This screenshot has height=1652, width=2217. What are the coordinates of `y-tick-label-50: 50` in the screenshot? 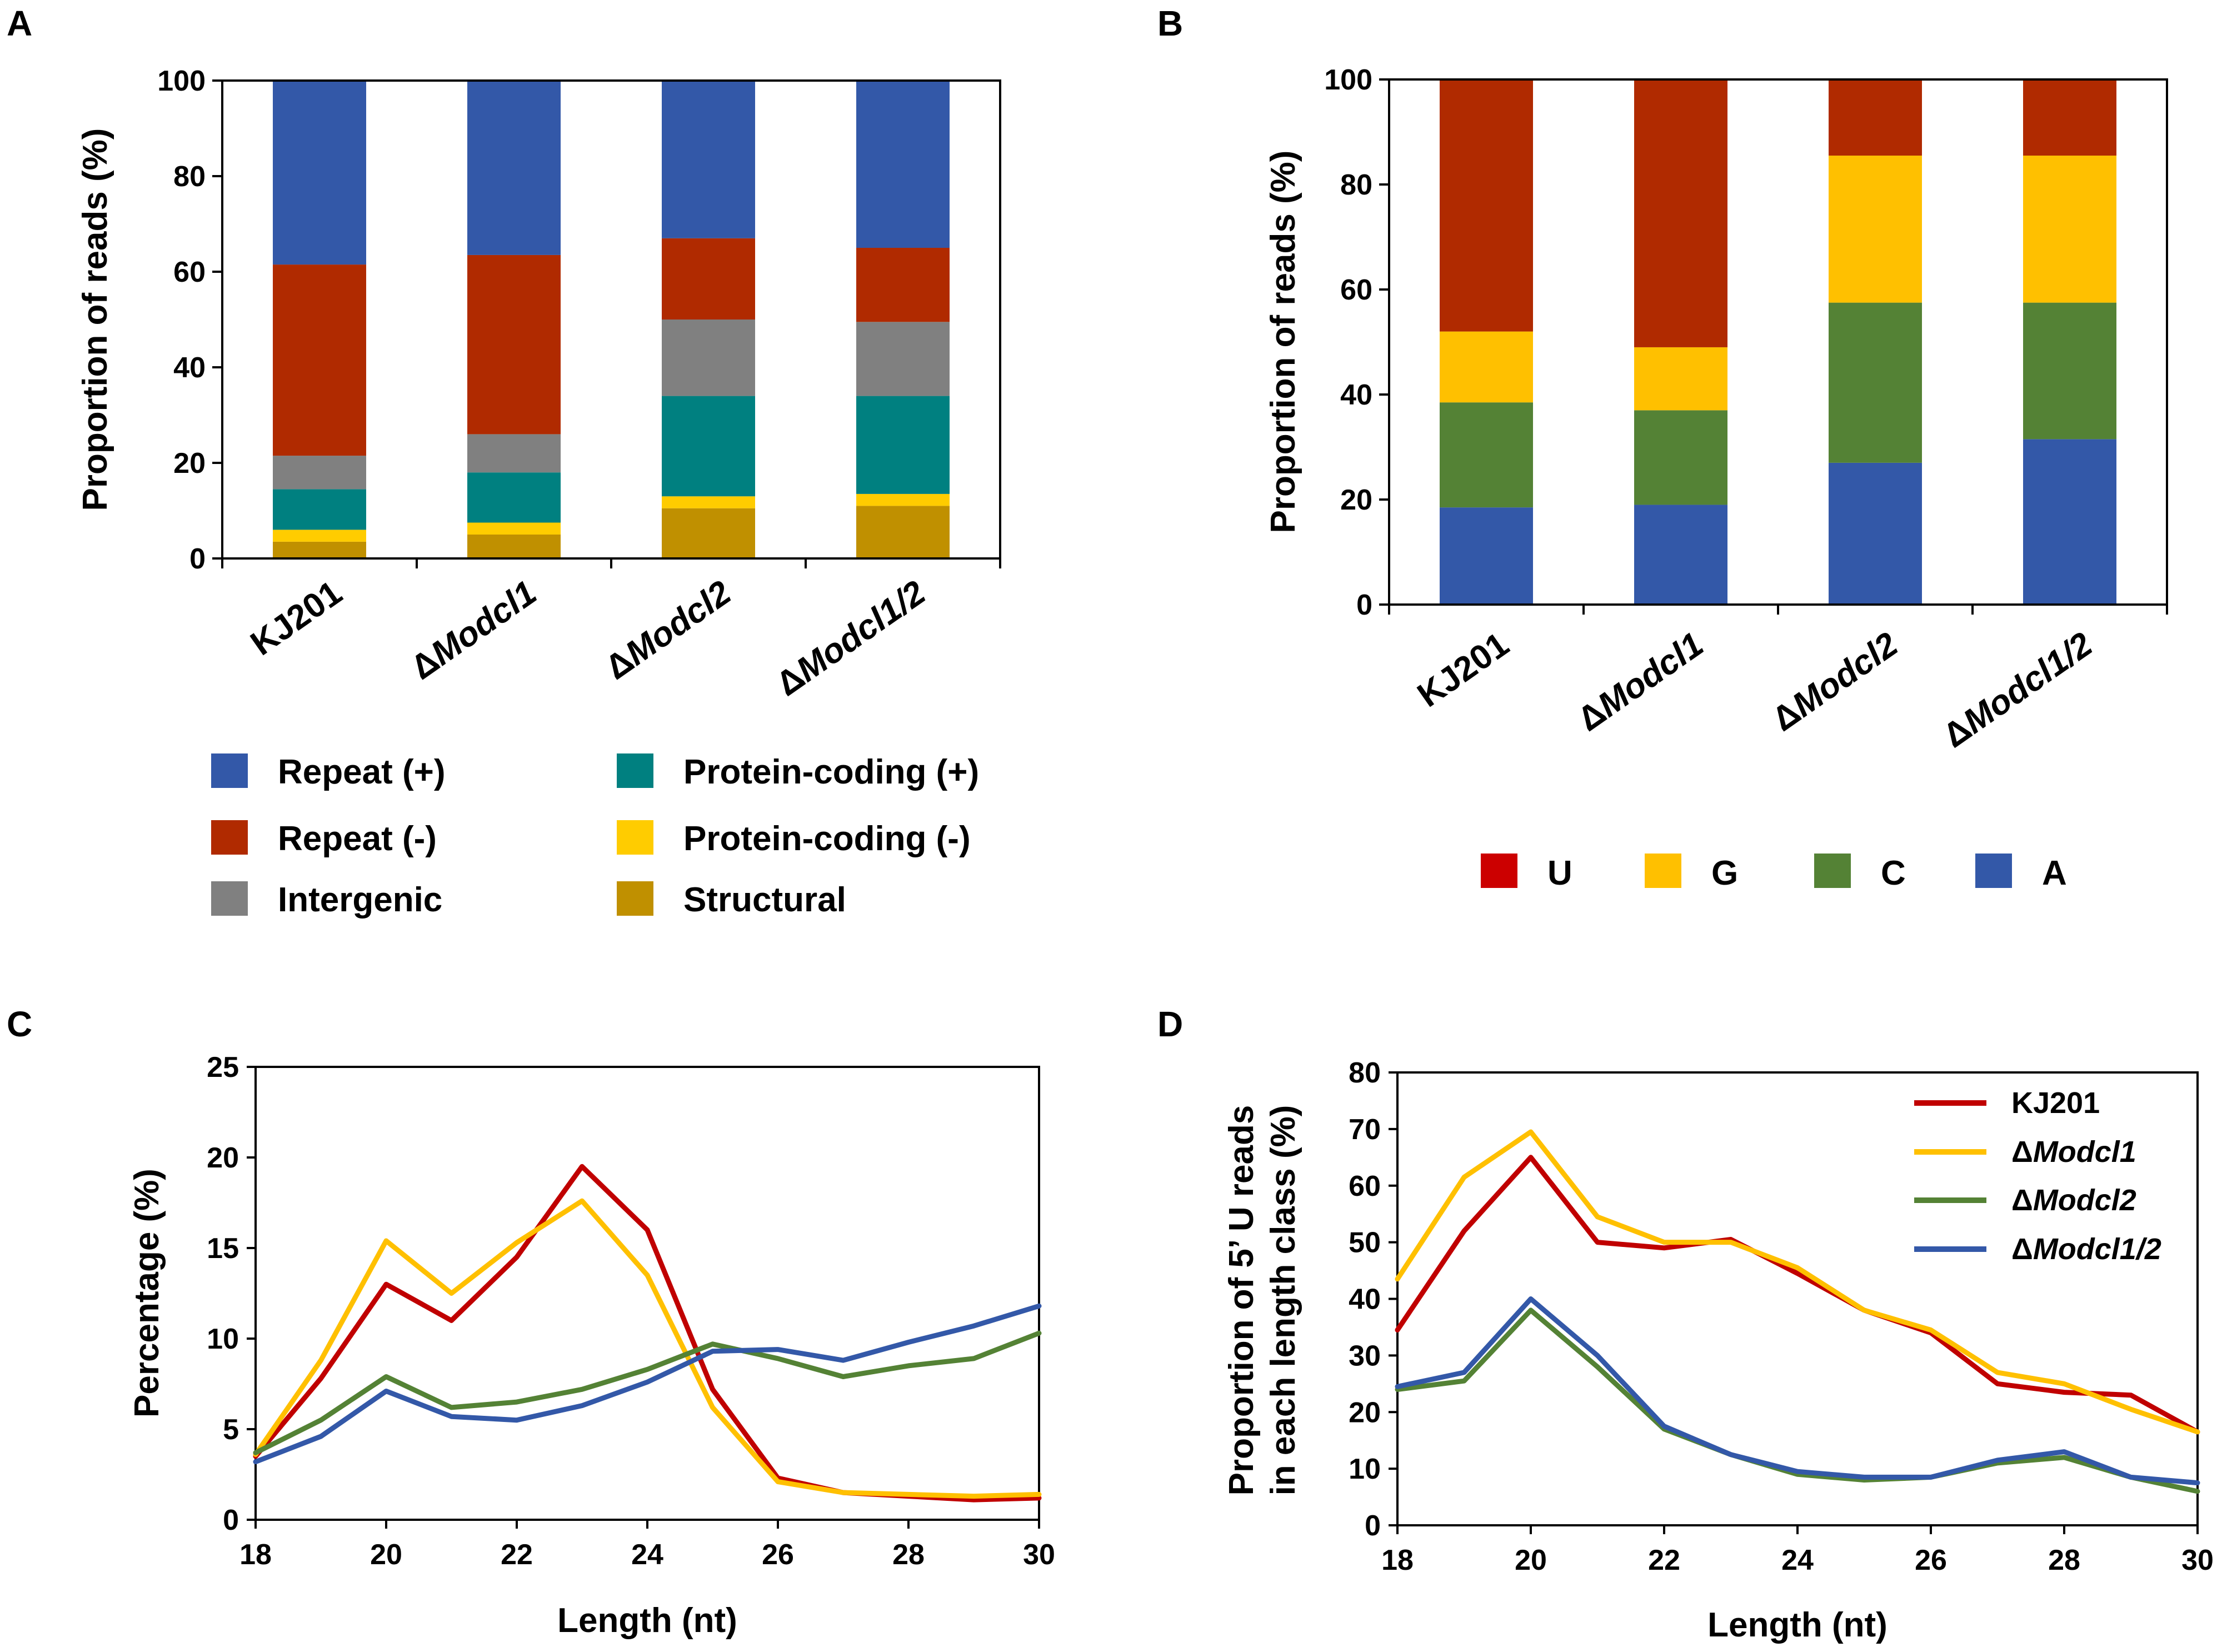 It's located at (1365, 1243).